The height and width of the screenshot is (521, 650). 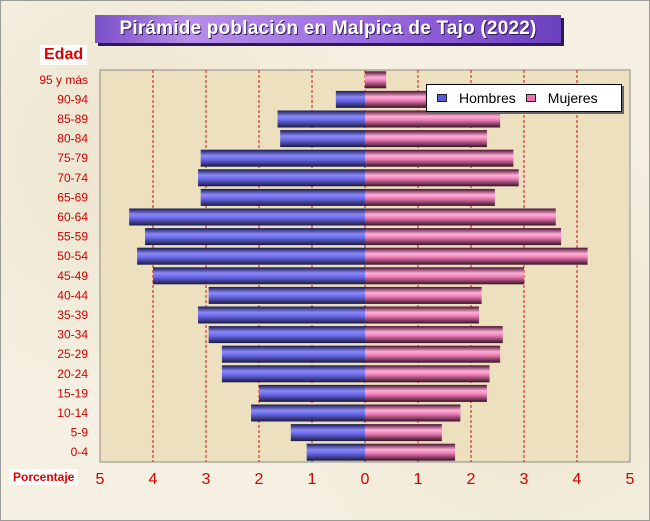 What do you see at coordinates (153, 479) in the screenshot?
I see `x-tick-label-1: 4` at bounding box center [153, 479].